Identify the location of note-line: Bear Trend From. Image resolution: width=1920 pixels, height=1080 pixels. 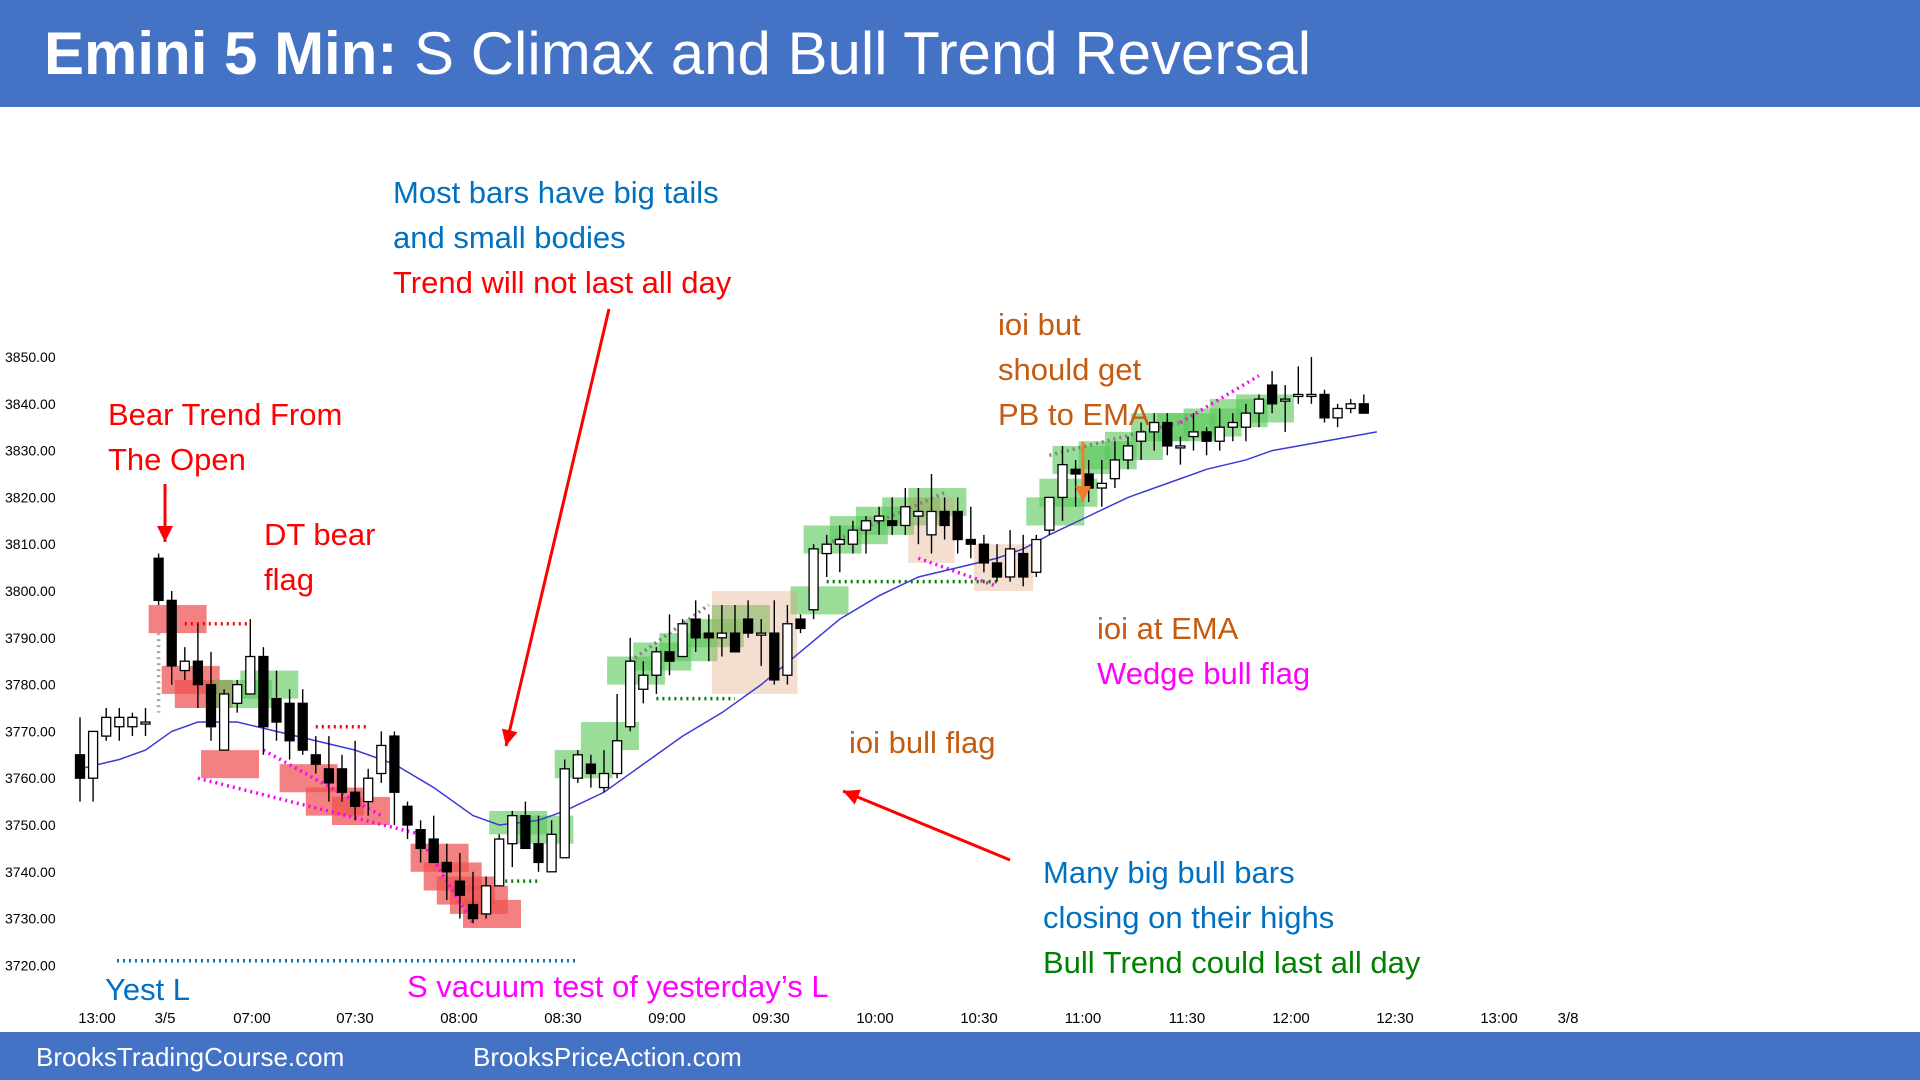
(225, 414).